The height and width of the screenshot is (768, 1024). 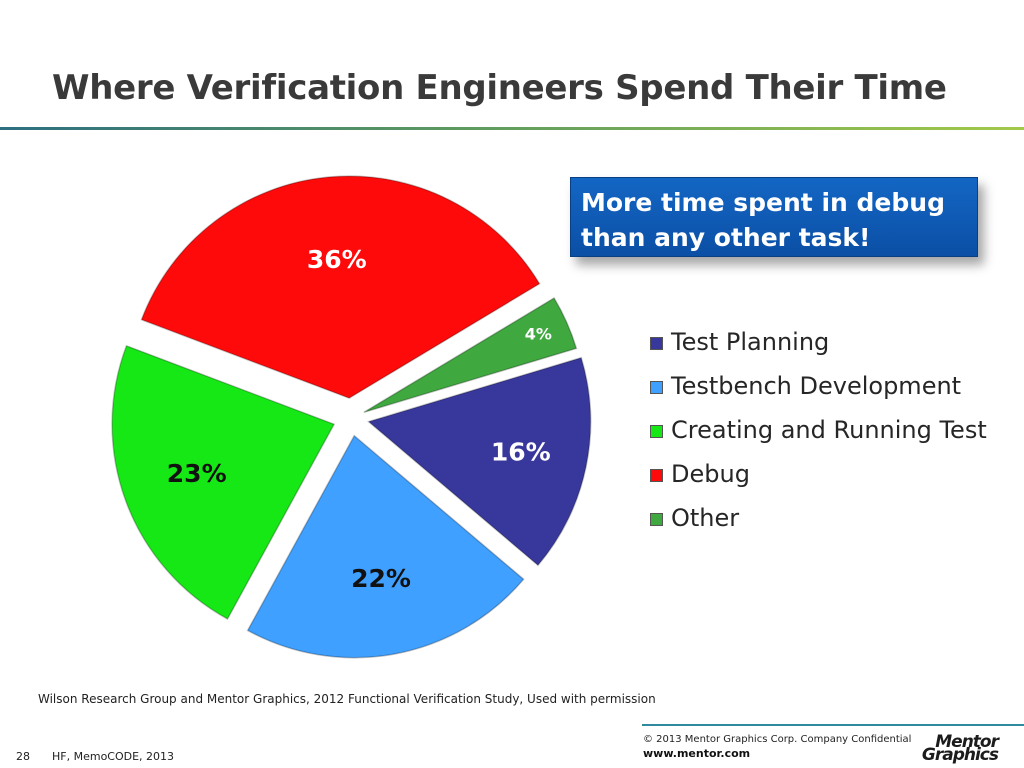 What do you see at coordinates (113, 756) in the screenshot?
I see `event-label: HF, MemoCODE, 2013` at bounding box center [113, 756].